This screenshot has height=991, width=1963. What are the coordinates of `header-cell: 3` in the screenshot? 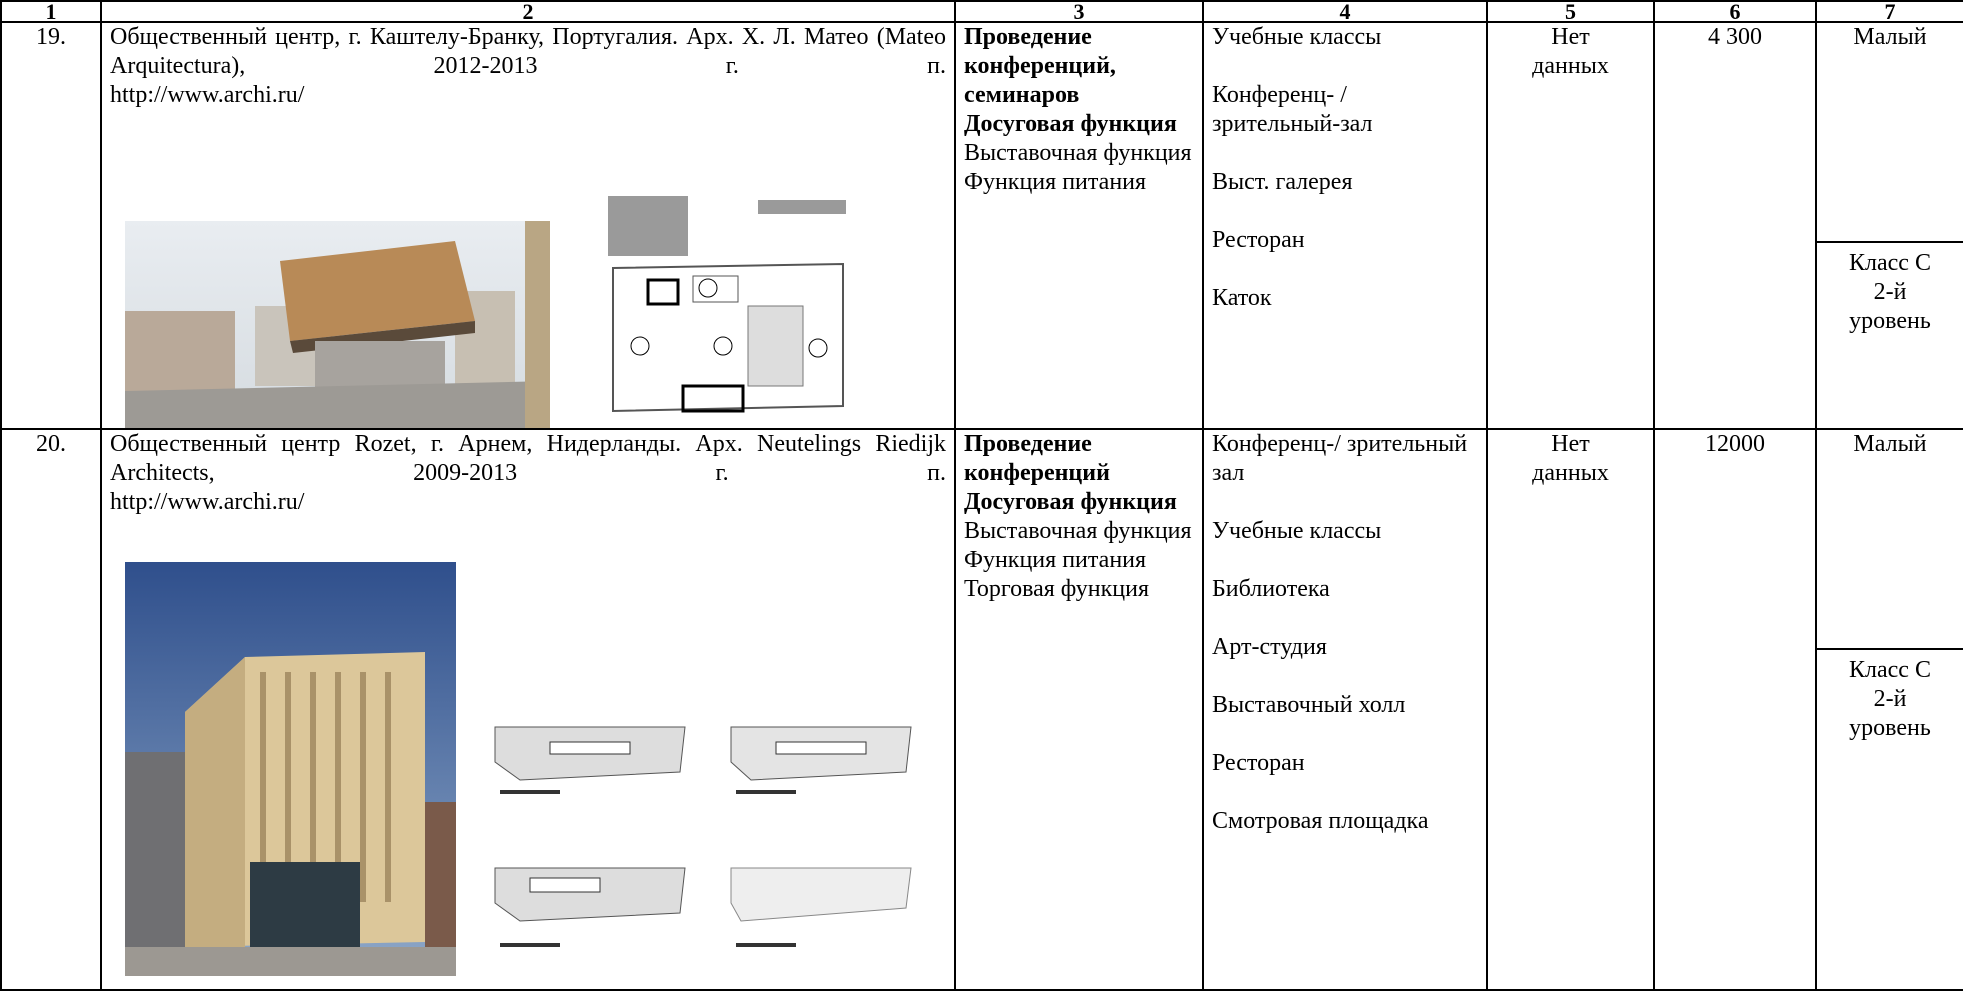 It's located at (1079, 11).